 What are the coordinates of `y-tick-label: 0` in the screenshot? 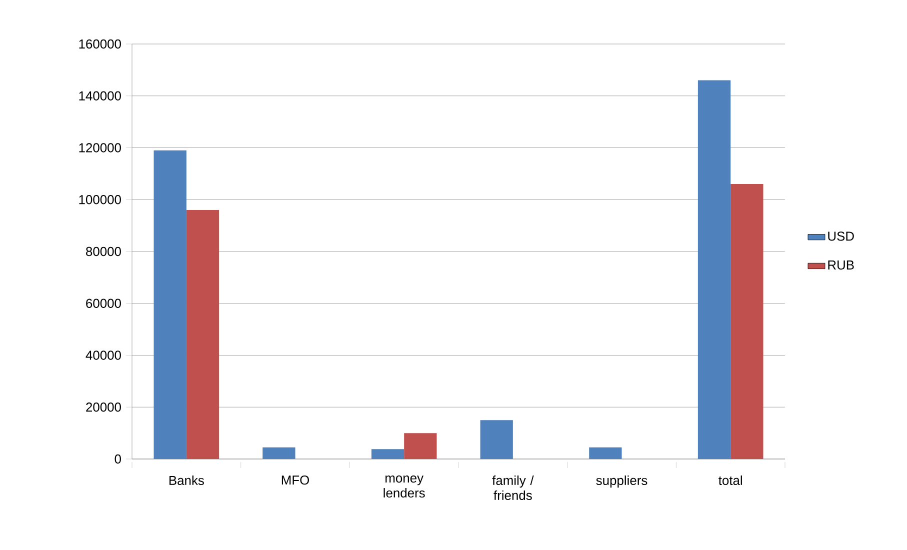 It's located at (117, 459).